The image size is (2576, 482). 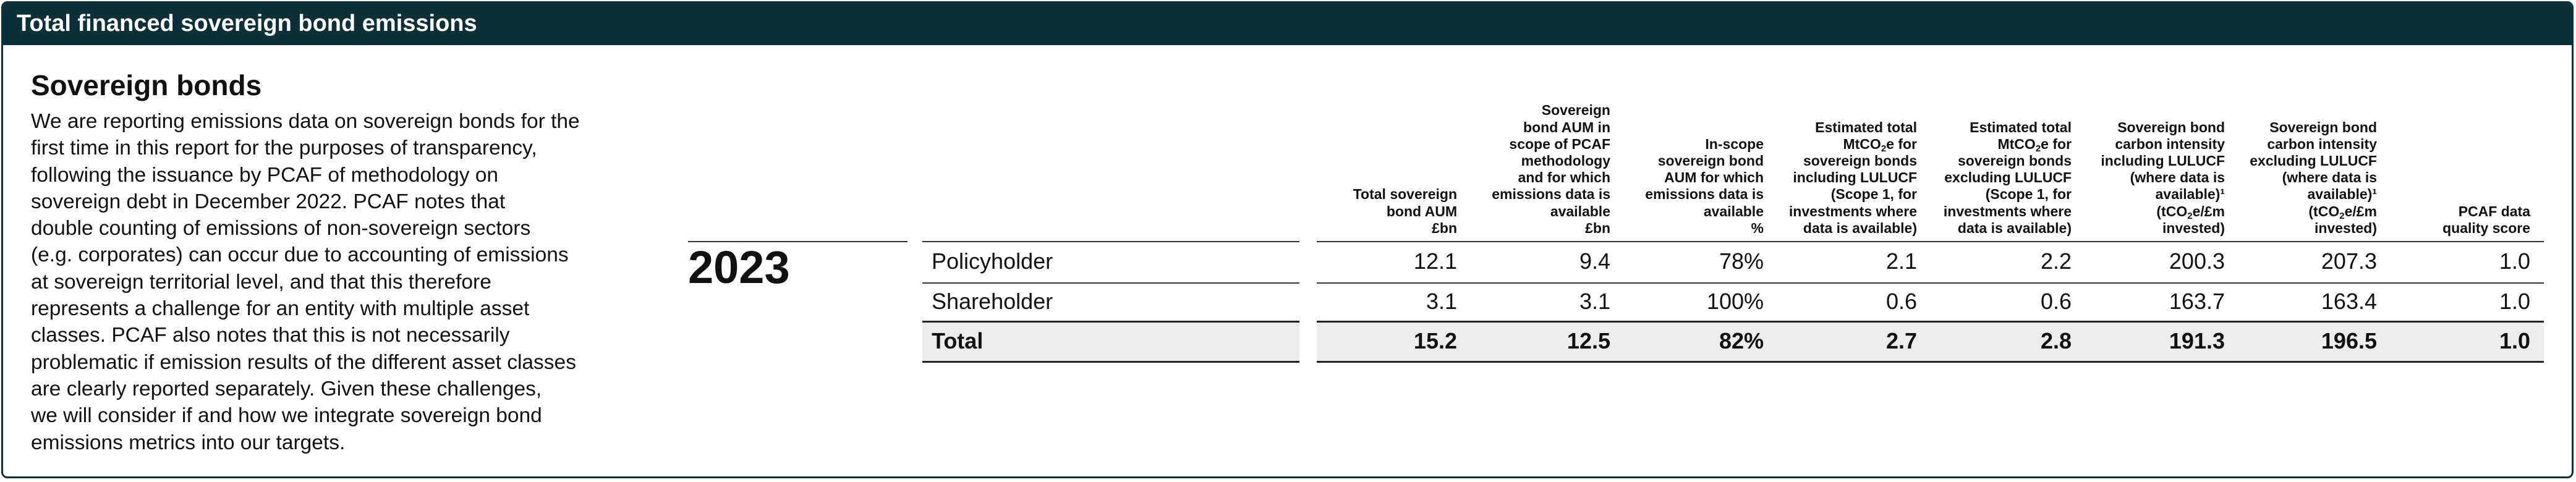 I want to click on column-header-line: AUM for which, so click(x=1714, y=177).